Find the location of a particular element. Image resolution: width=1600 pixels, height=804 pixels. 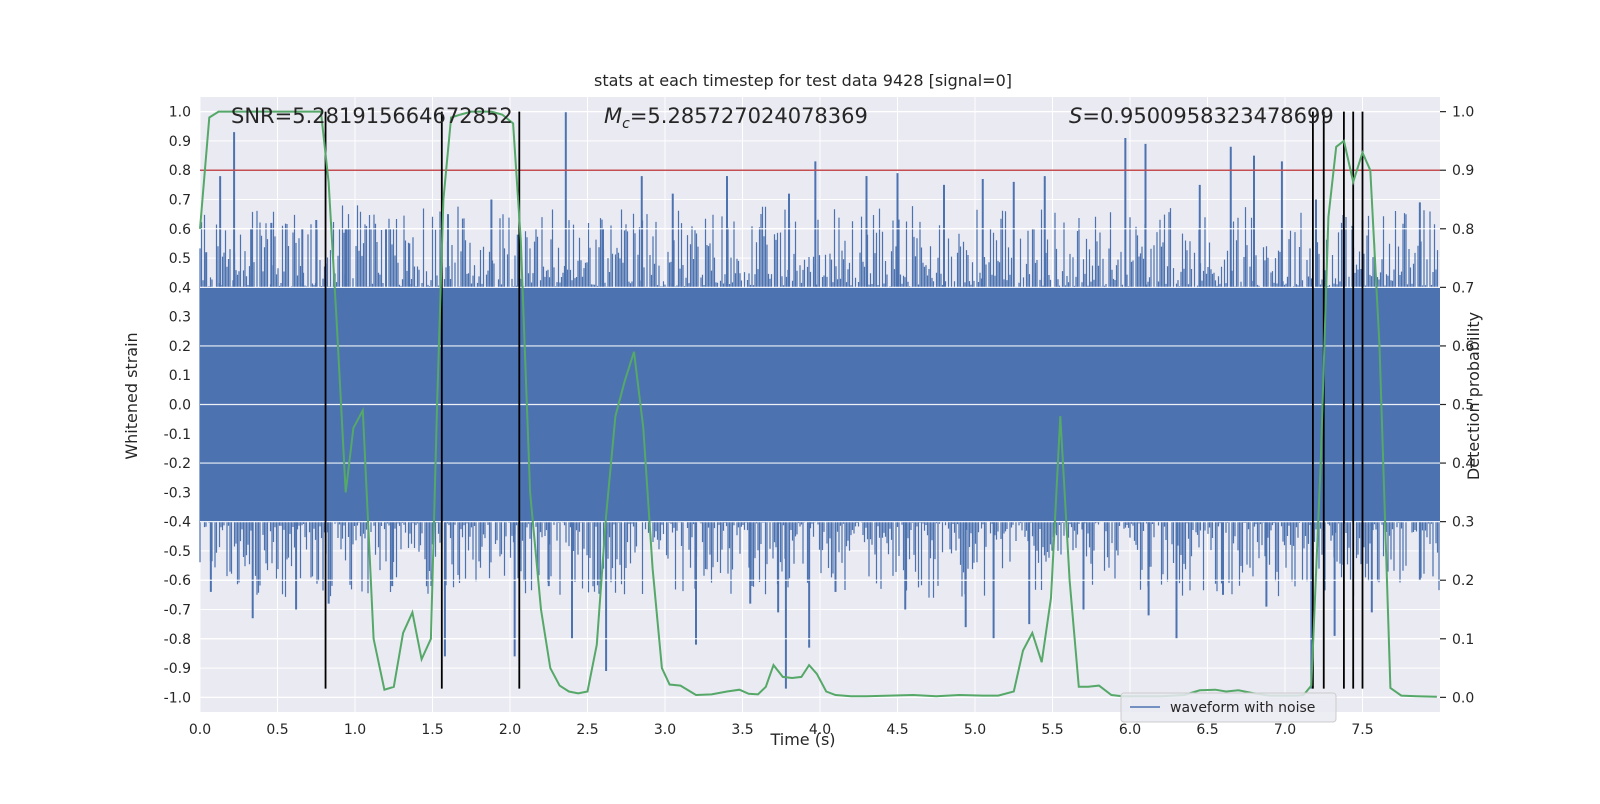

score-value: =0.9500958323478699 is located at coordinates (1207, 116).